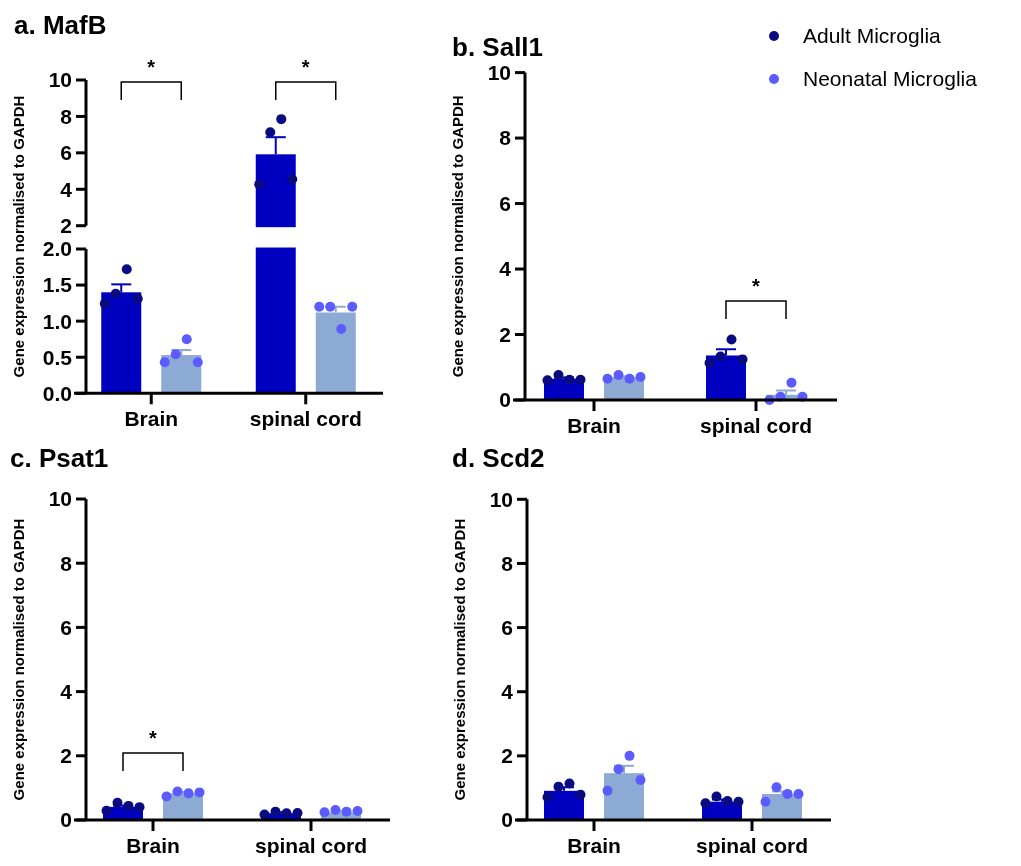 The width and height of the screenshot is (1021, 866). What do you see at coordinates (59, 458) in the screenshot?
I see `chart-title: c. Psat1` at bounding box center [59, 458].